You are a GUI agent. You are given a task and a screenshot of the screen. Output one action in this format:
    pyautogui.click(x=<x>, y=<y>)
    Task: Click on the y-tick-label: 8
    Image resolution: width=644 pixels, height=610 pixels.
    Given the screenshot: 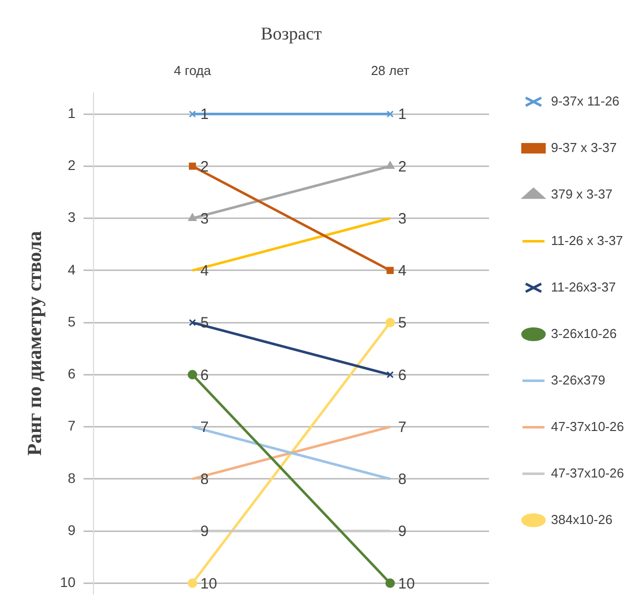 What is the action you would take?
    pyautogui.click(x=72, y=478)
    